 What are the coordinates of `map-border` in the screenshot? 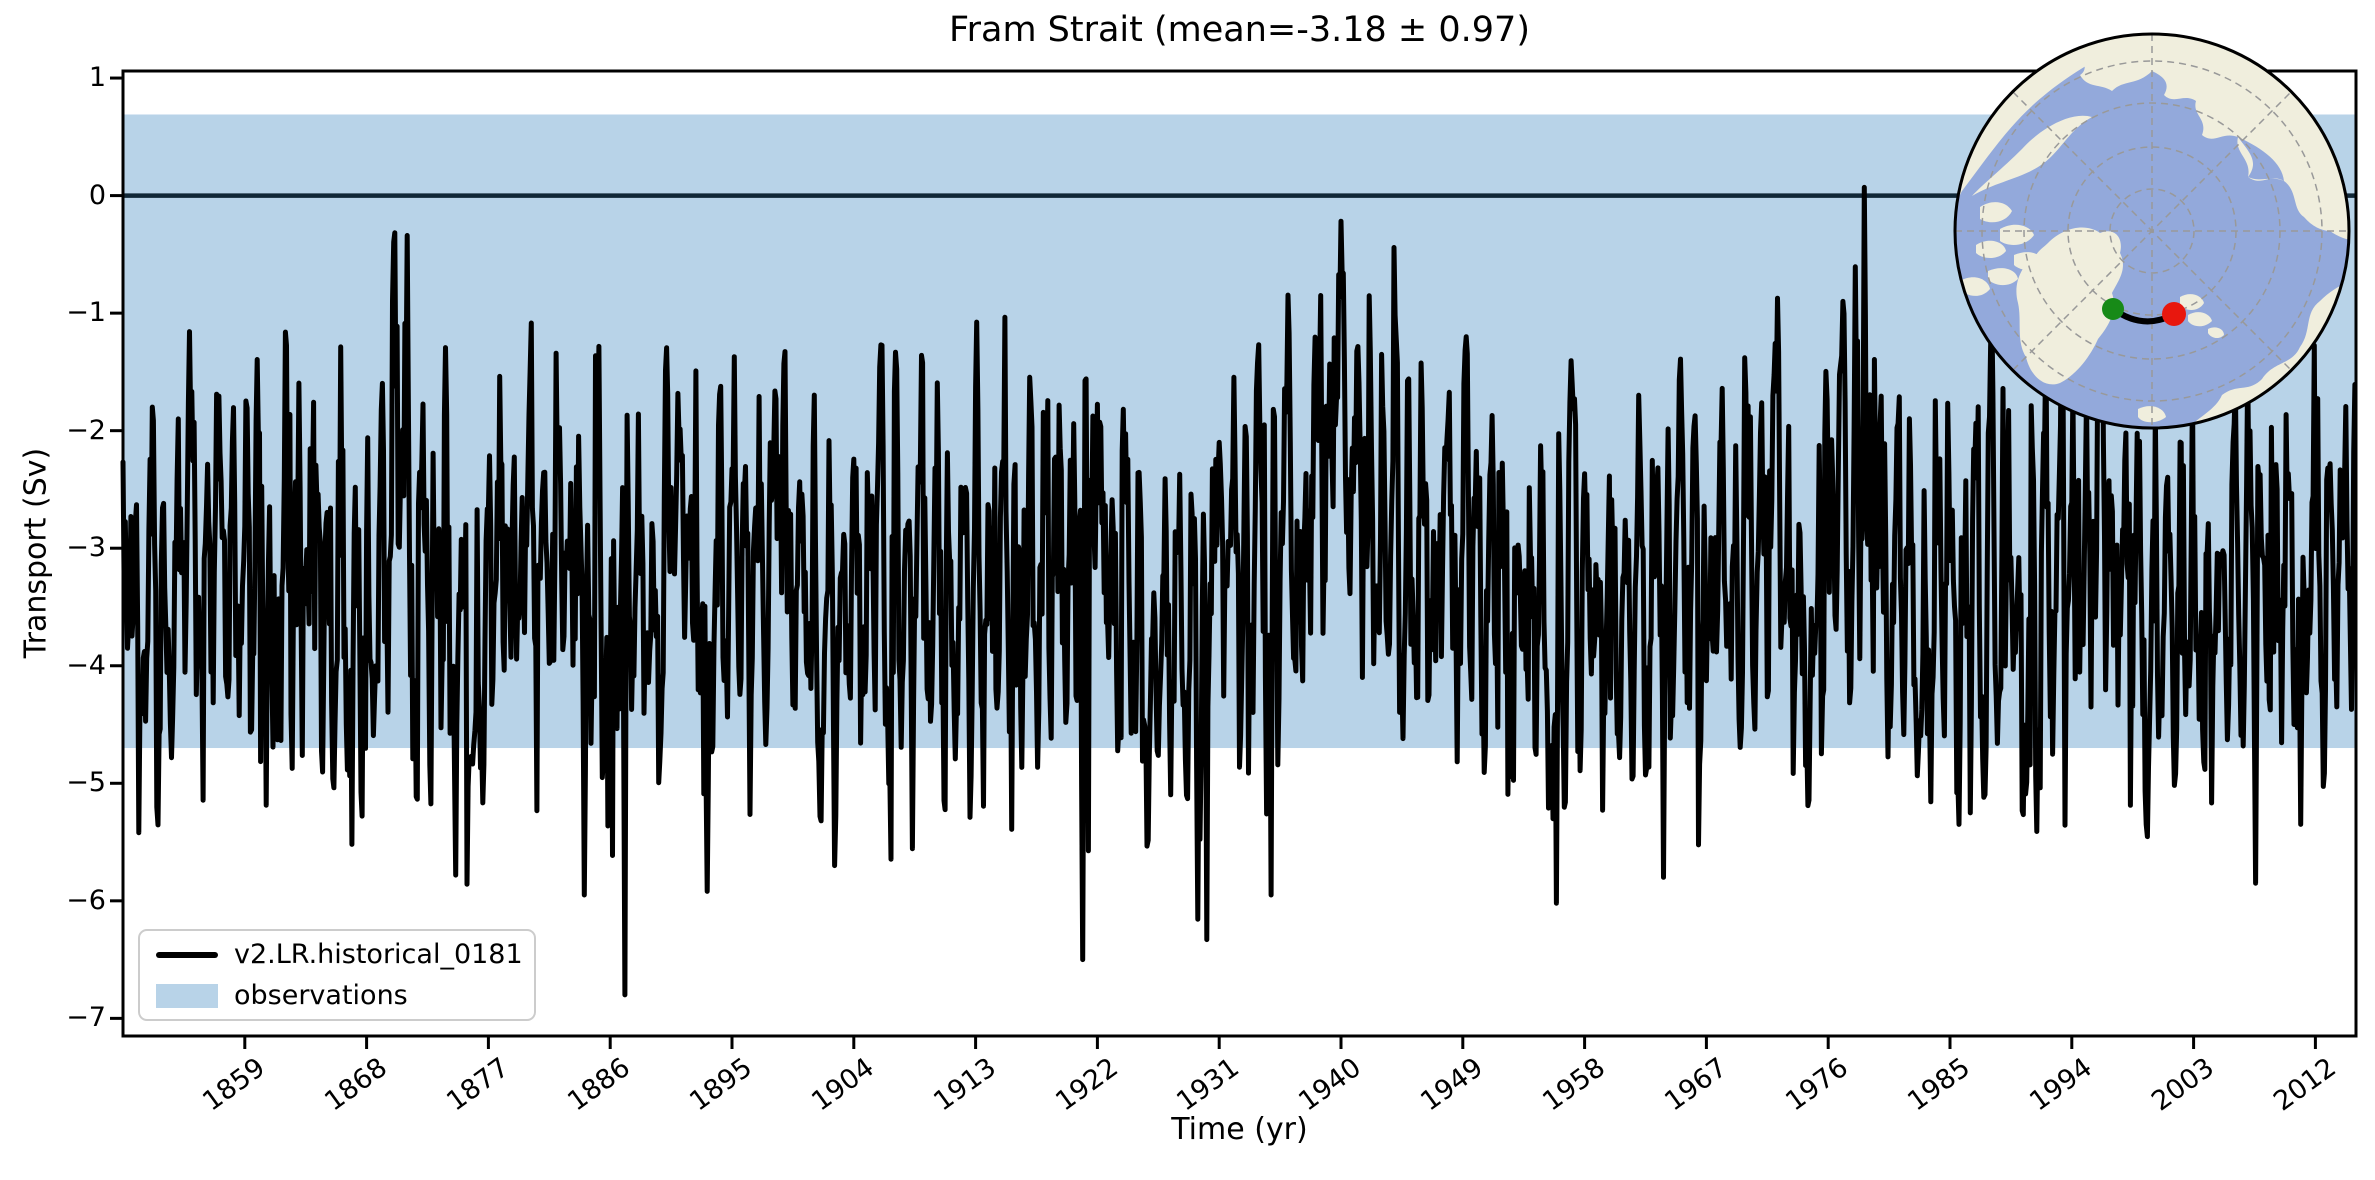 It's located at (2152, 231).